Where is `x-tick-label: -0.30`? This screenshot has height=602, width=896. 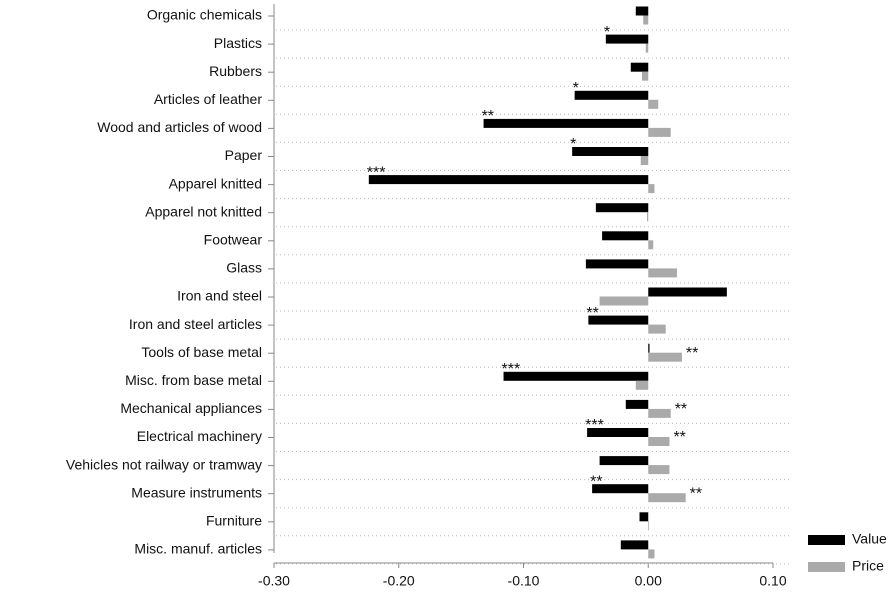
x-tick-label: -0.30 is located at coordinates (274, 581).